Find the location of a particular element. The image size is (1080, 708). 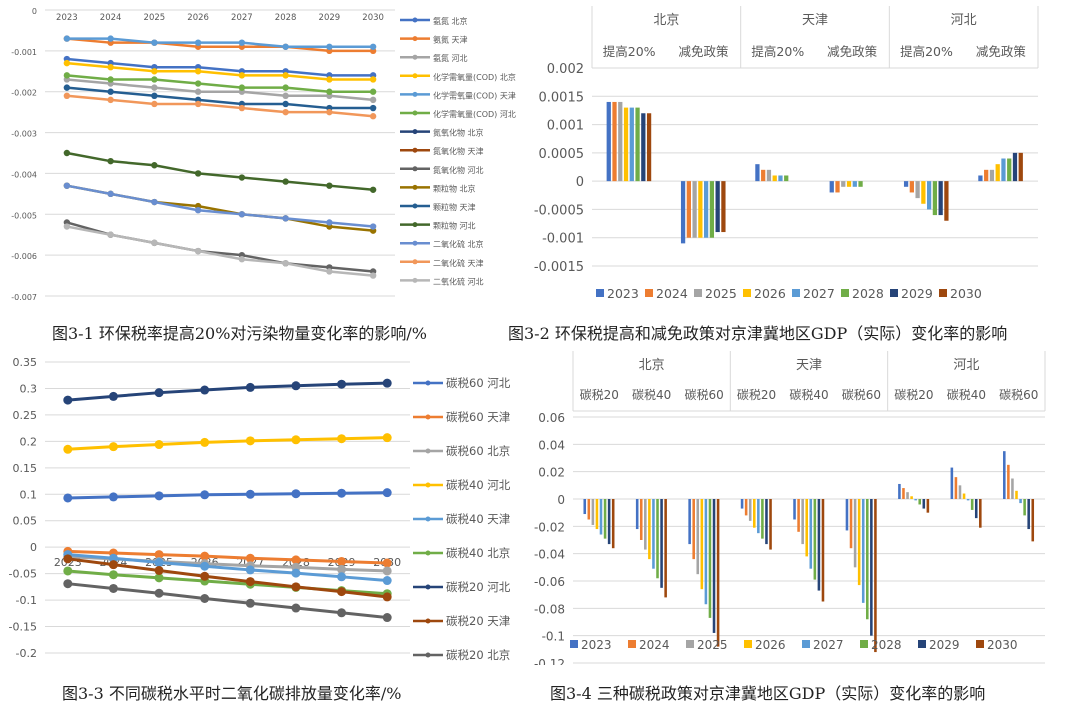

x-tick-label: 2027 is located at coordinates (242, 18).